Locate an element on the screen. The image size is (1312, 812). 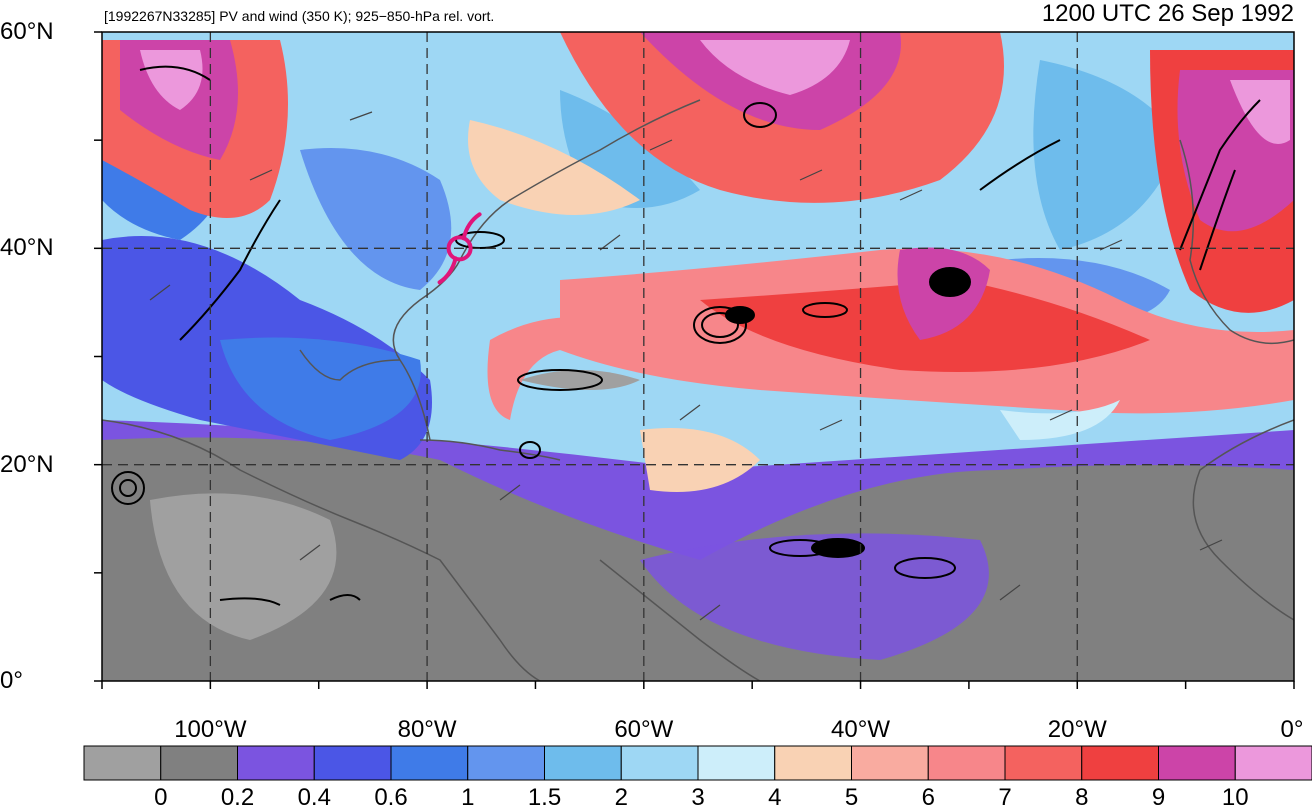
colorbar-tick-label: 2 is located at coordinates (621, 797).